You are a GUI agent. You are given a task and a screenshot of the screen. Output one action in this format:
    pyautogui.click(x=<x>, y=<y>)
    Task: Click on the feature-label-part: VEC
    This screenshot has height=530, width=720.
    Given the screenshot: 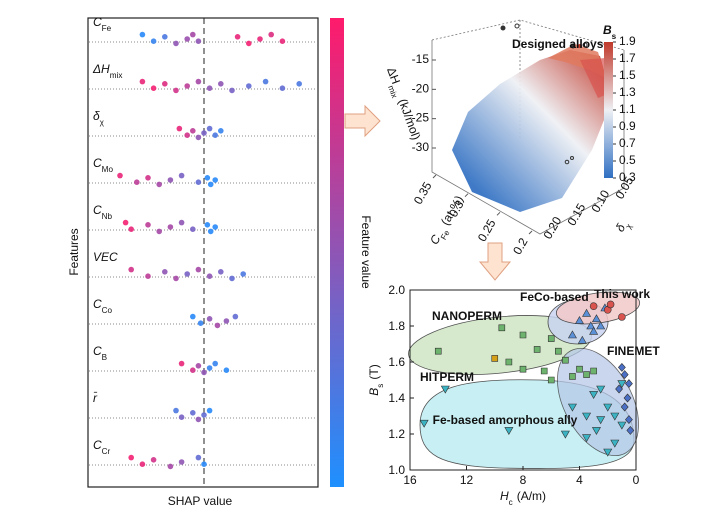 What is the action you would take?
    pyautogui.click(x=105, y=257)
    